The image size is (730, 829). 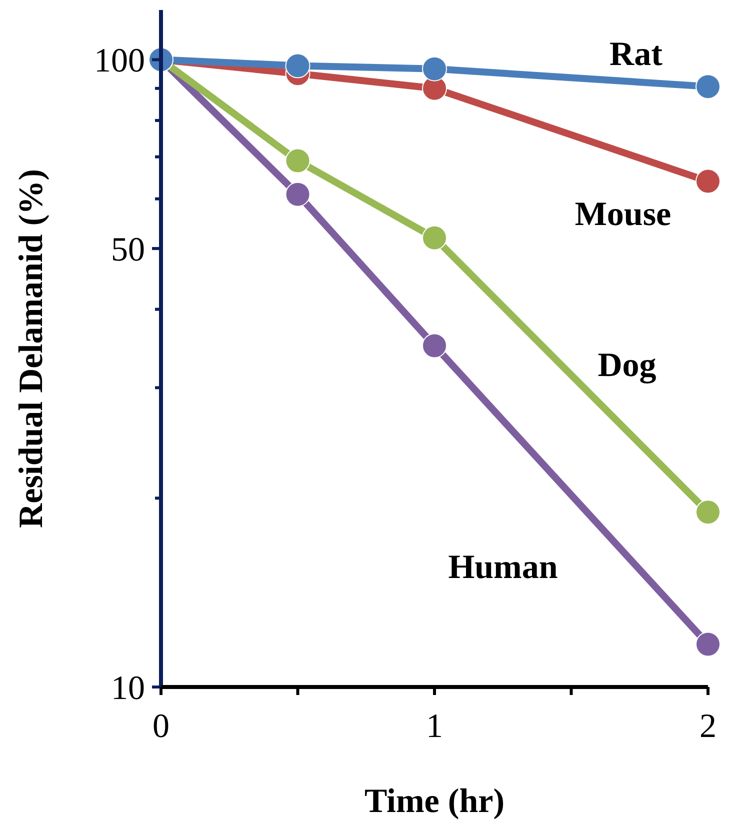 What do you see at coordinates (708, 726) in the screenshot?
I see `x-tick-label: 2` at bounding box center [708, 726].